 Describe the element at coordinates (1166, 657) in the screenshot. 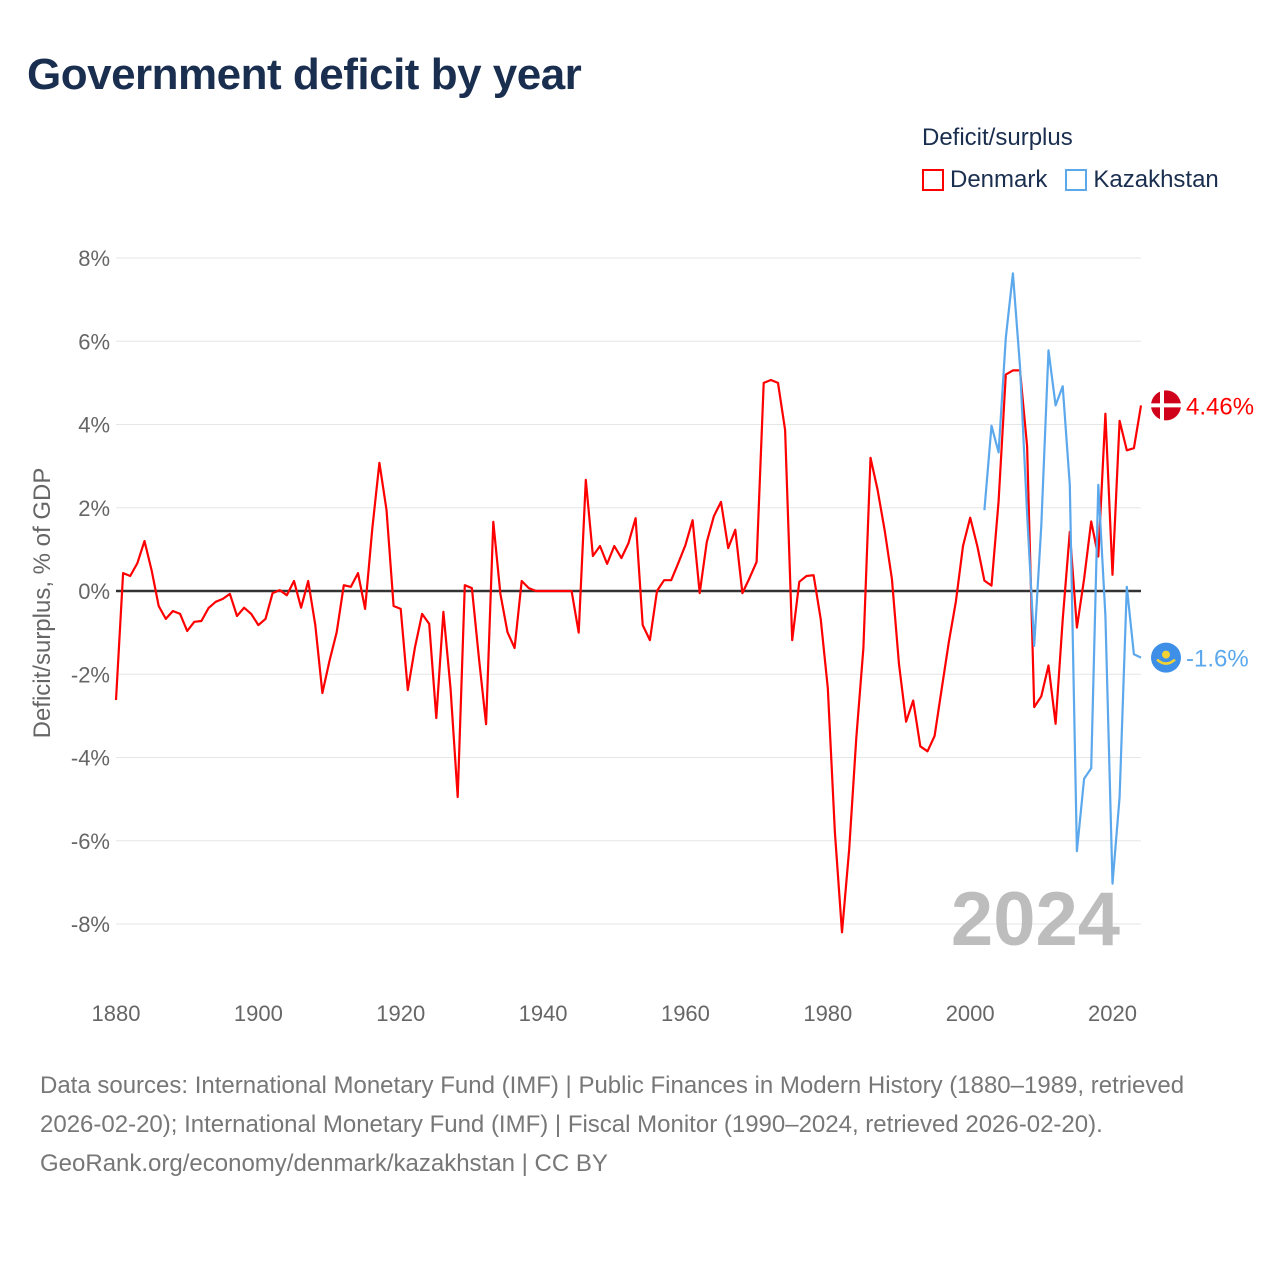

I see `flag-kazakhstan-icon` at that location.